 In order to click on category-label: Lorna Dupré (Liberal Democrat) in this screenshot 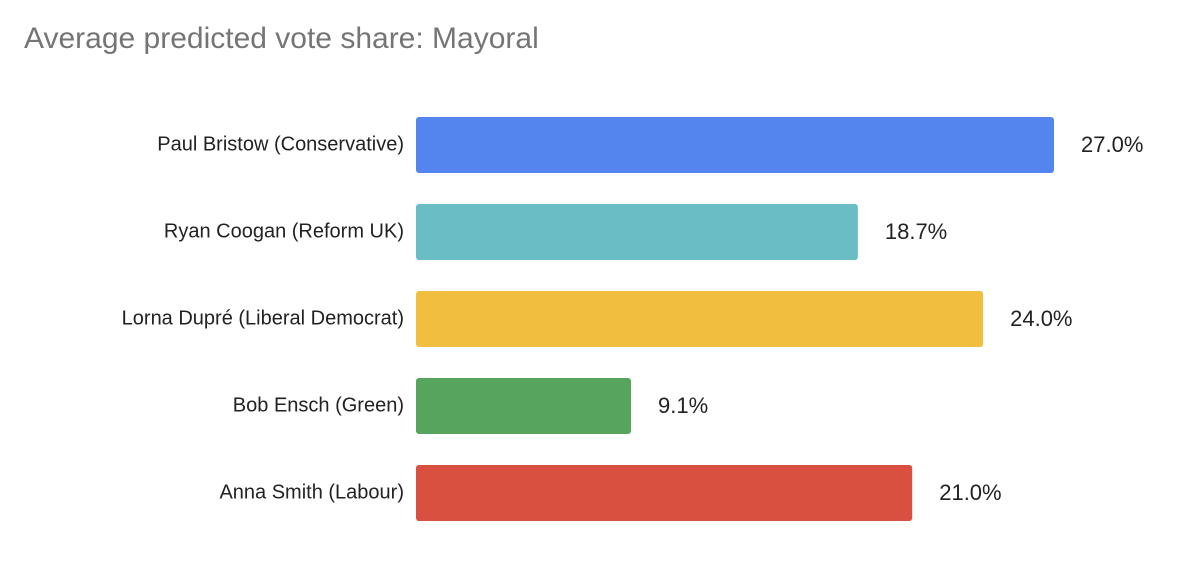, I will do `click(263, 318)`.